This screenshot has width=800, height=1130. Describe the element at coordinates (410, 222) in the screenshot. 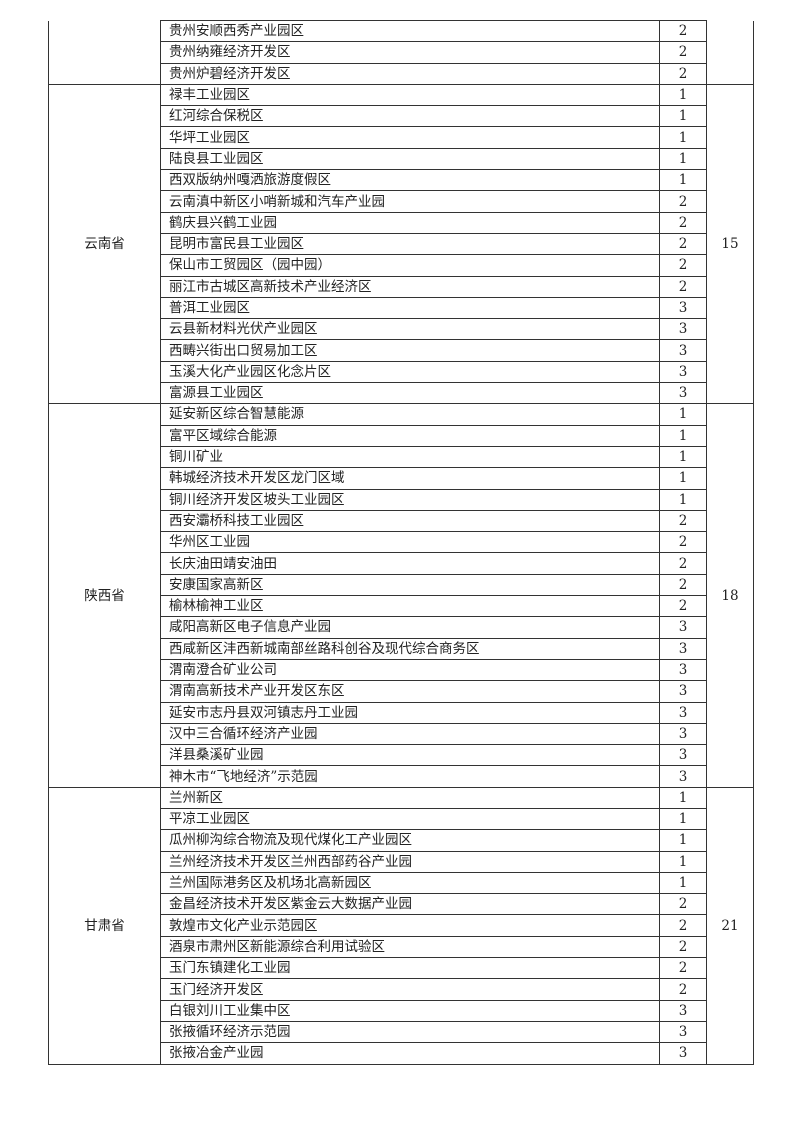

I see `park-name-cell: 鹤庆县兴鹤工业园` at that location.